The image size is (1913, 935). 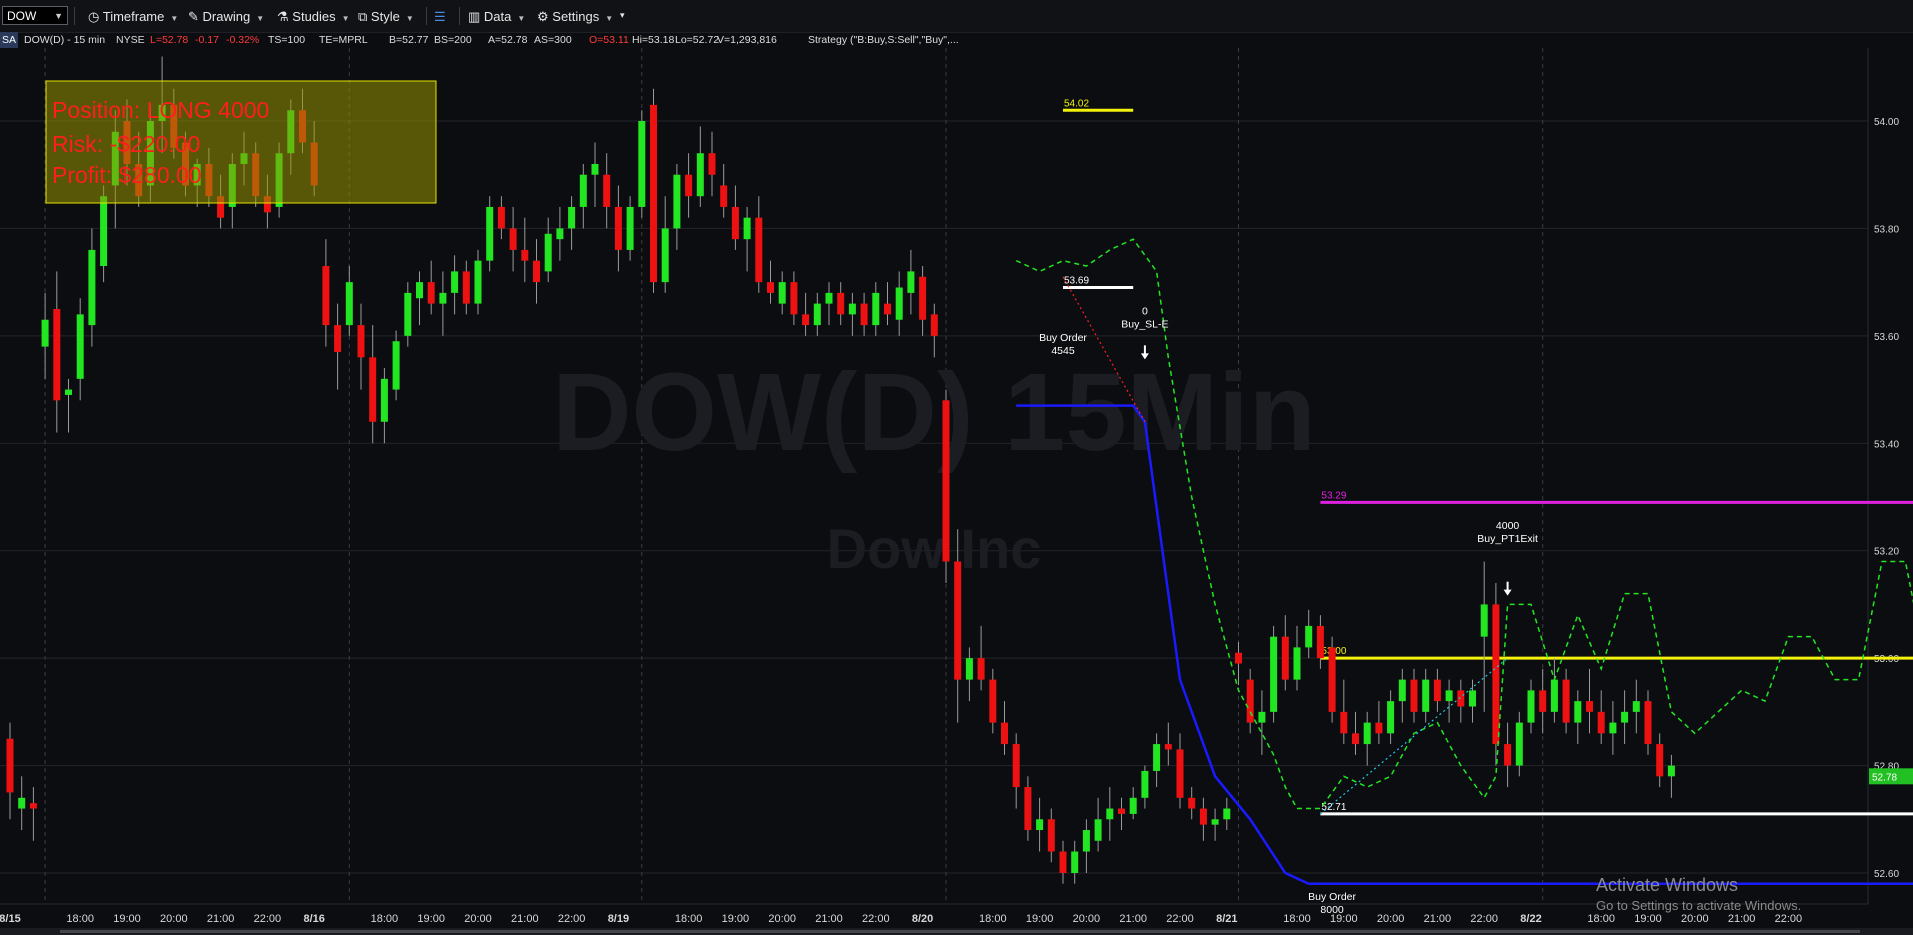 What do you see at coordinates (1886, 552) in the screenshot?
I see `y-tick-label: 53.20` at bounding box center [1886, 552].